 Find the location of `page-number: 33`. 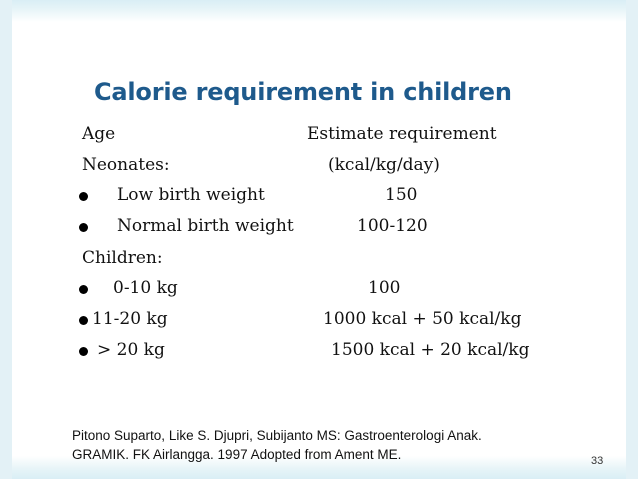

page-number: 33 is located at coordinates (597, 461).